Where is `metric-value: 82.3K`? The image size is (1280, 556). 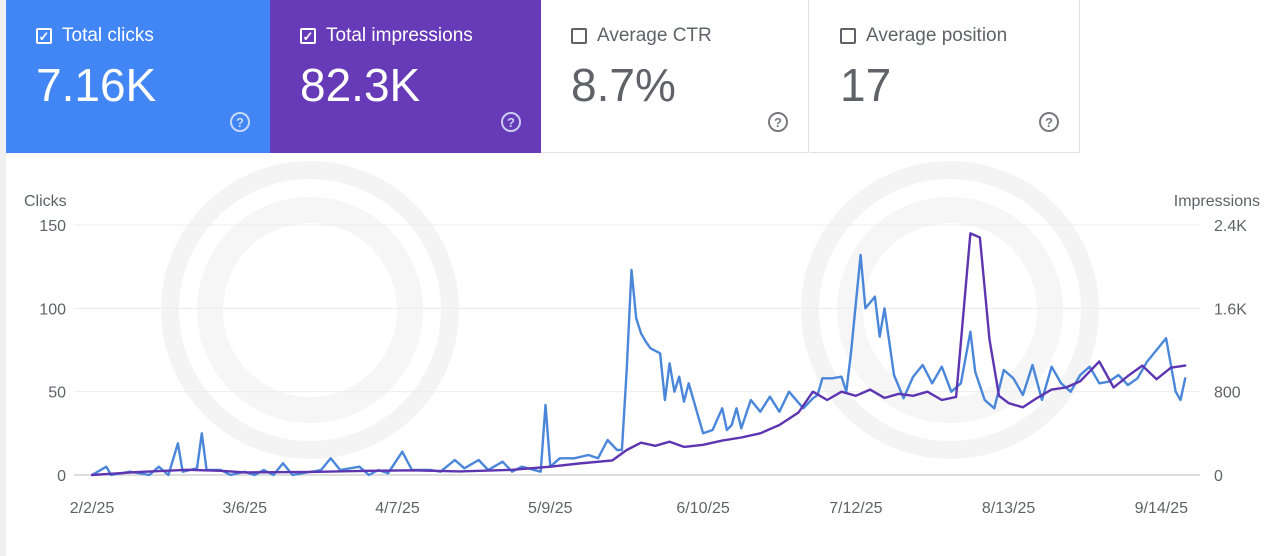
metric-value: 82.3K is located at coordinates (360, 85).